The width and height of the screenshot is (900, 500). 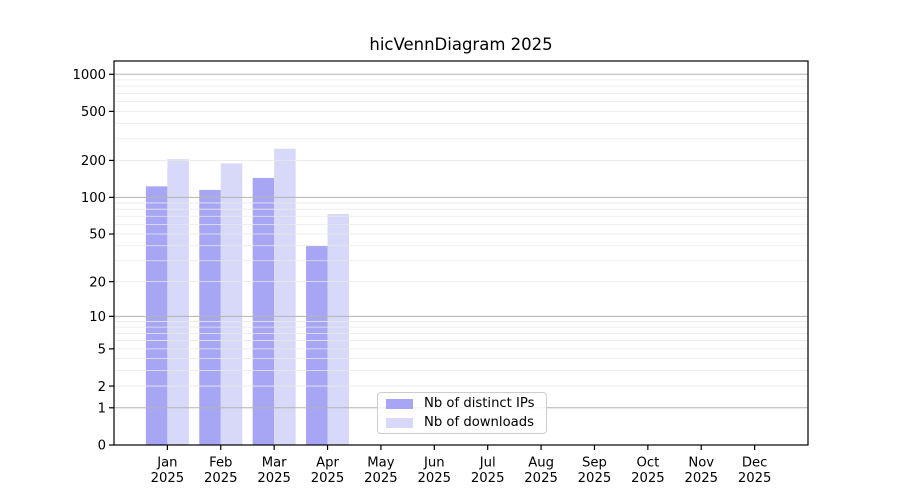 What do you see at coordinates (755, 478) in the screenshot?
I see `x-tick-year-dec: 2025` at bounding box center [755, 478].